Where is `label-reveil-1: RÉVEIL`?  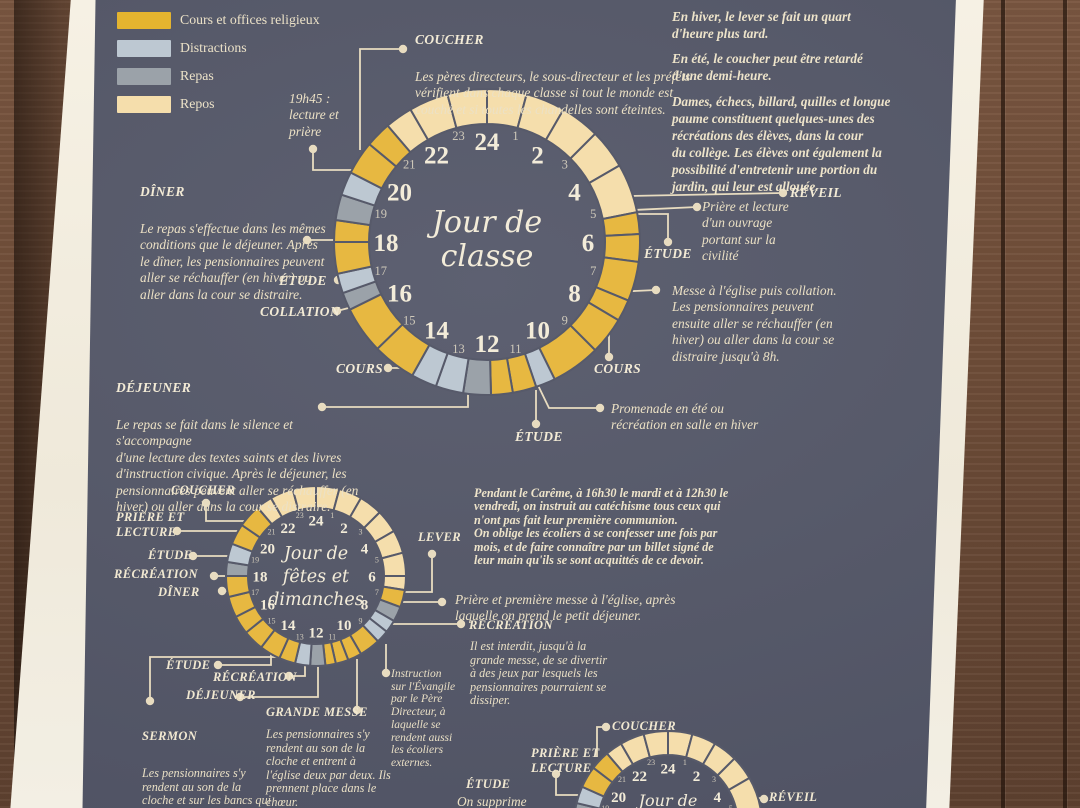
label-reveil-1: RÉVEIL is located at coordinates (816, 192).